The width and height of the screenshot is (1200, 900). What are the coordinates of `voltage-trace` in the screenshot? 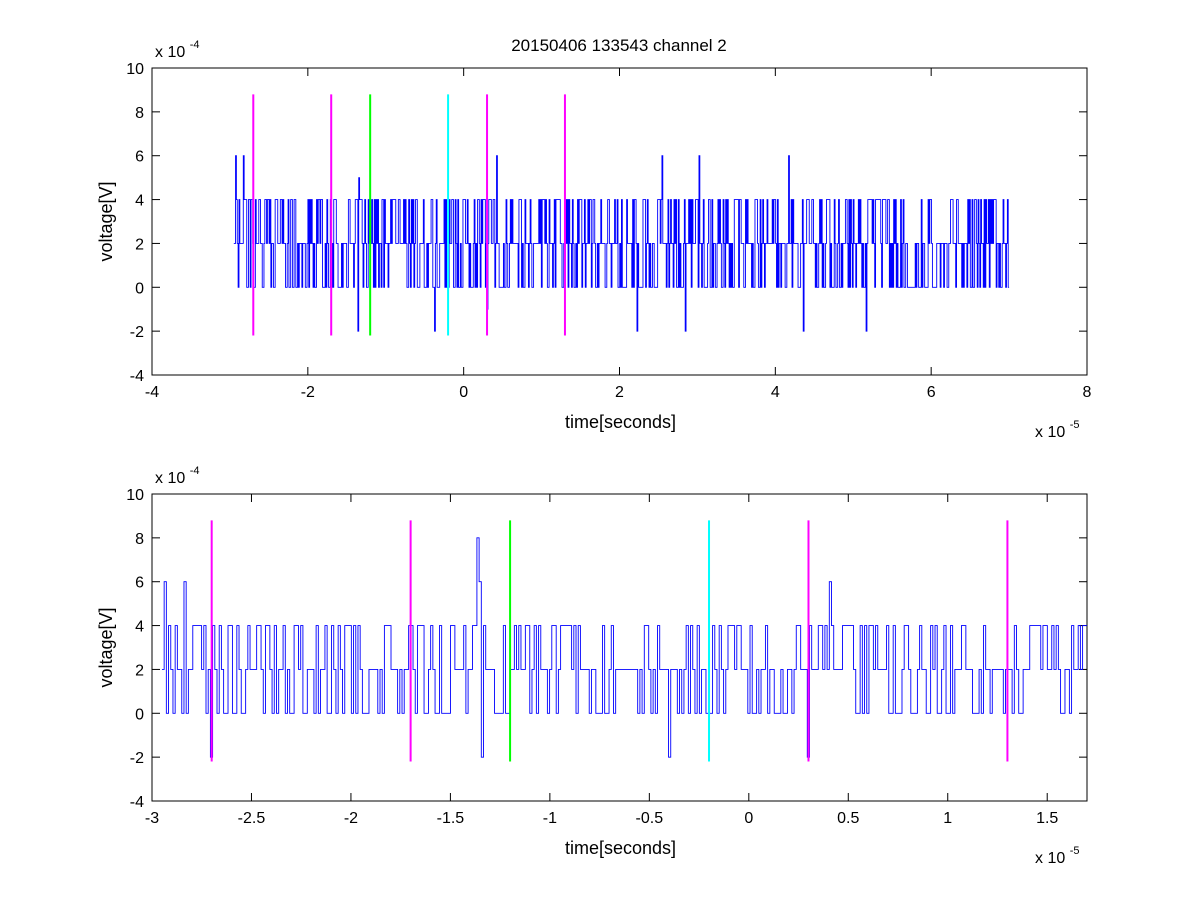 It's located at (621, 243).